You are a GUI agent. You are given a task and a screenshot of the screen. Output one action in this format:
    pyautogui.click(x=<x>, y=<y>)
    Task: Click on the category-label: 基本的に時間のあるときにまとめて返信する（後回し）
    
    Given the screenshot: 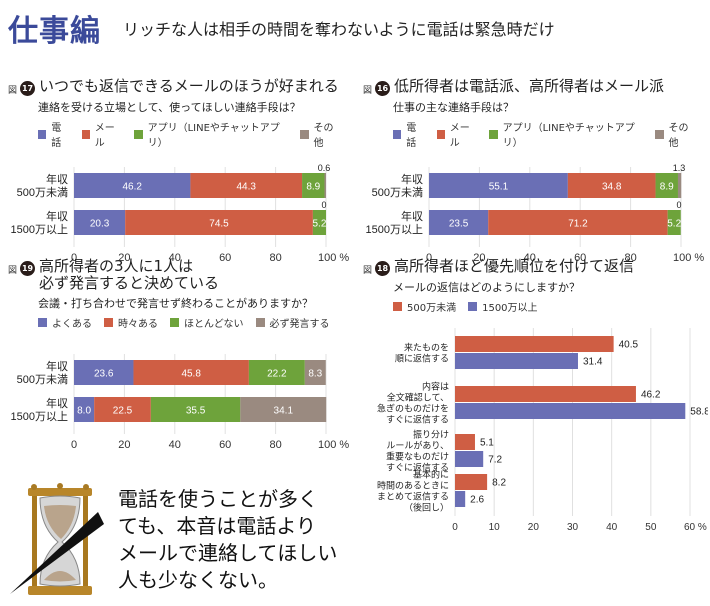 What is the action you would take?
    pyautogui.click(x=413, y=491)
    